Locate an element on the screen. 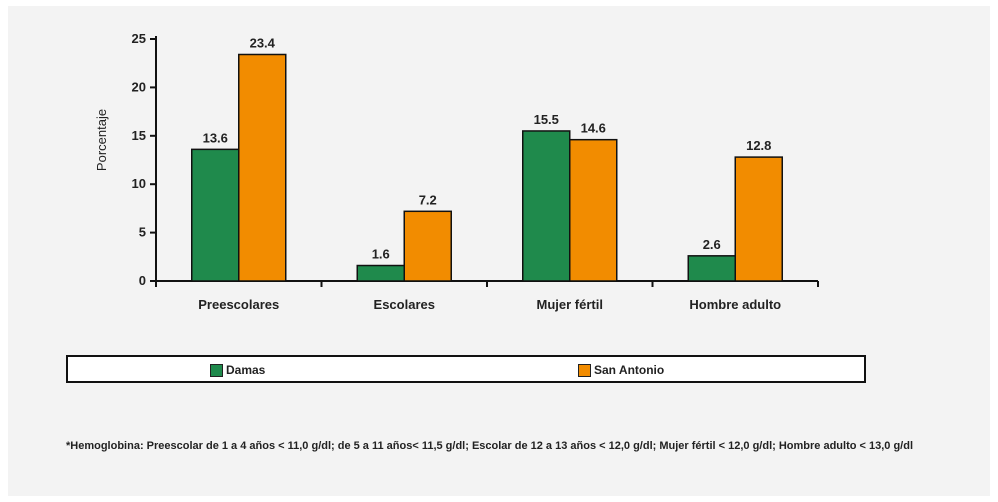  x-category-label-3: Hombre adulto is located at coordinates (735, 304).